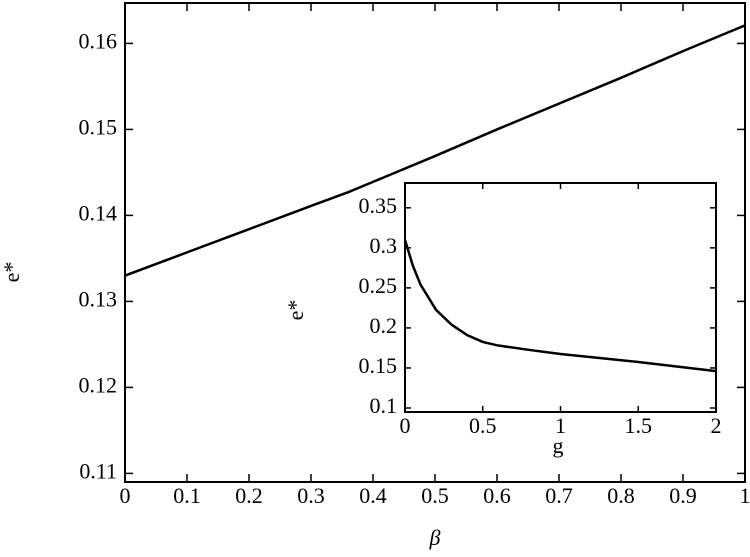 The width and height of the screenshot is (750, 557). Describe the element at coordinates (98, 298) in the screenshot. I see `y-tick-label: 0.13` at that location.